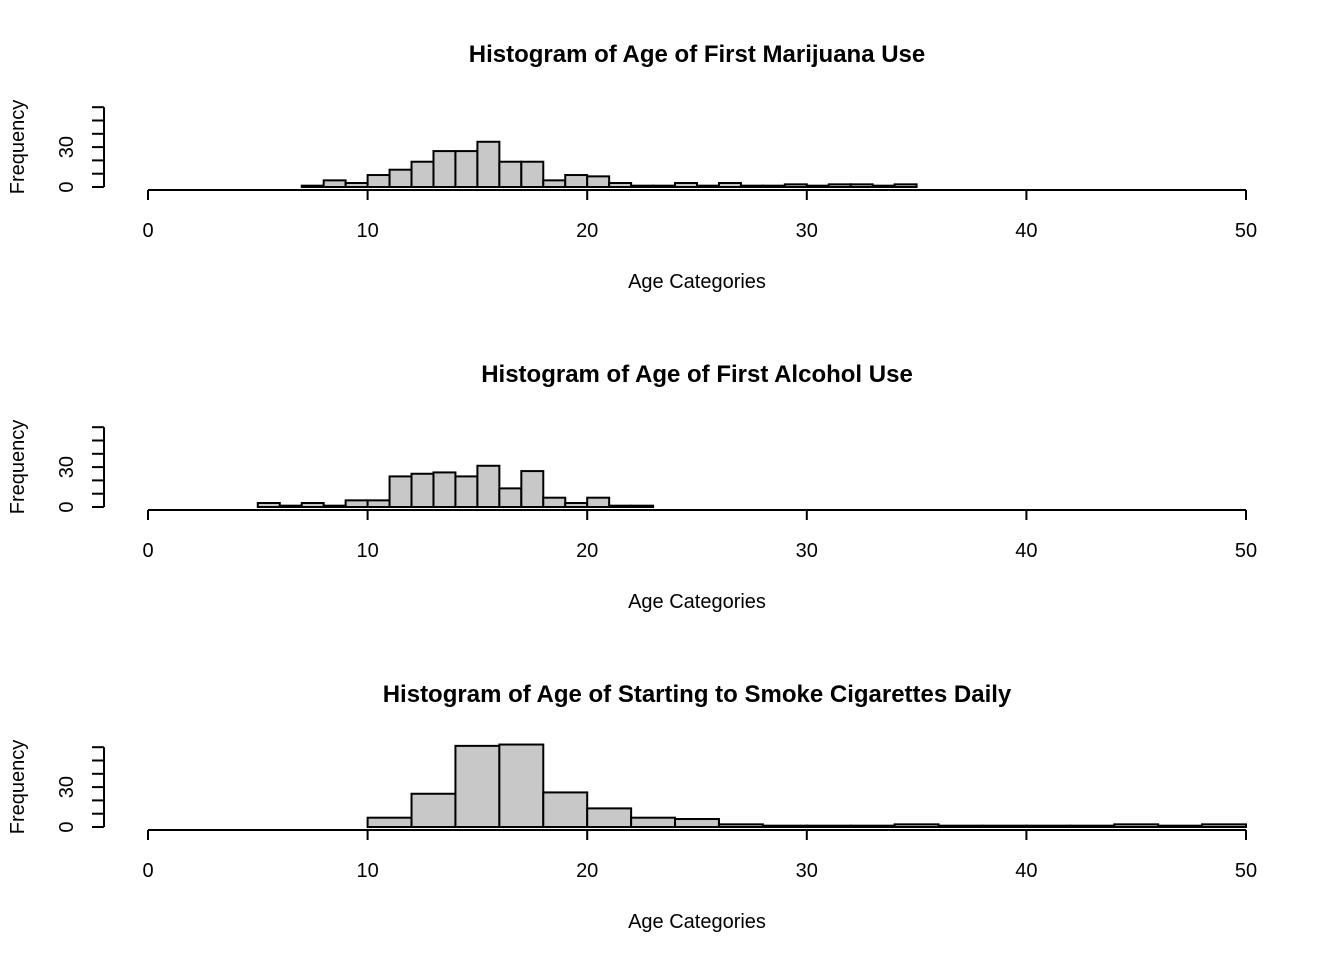  Describe the element at coordinates (697, 374) in the screenshot. I see `chart-title: Histogram of Age of First Alcohol Use` at that location.